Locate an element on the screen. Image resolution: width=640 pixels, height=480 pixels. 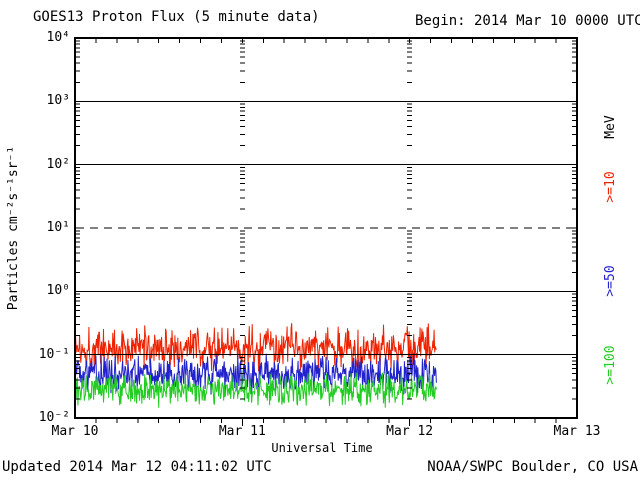
y-tick-label: 10⁻¹ is located at coordinates (54, 354).